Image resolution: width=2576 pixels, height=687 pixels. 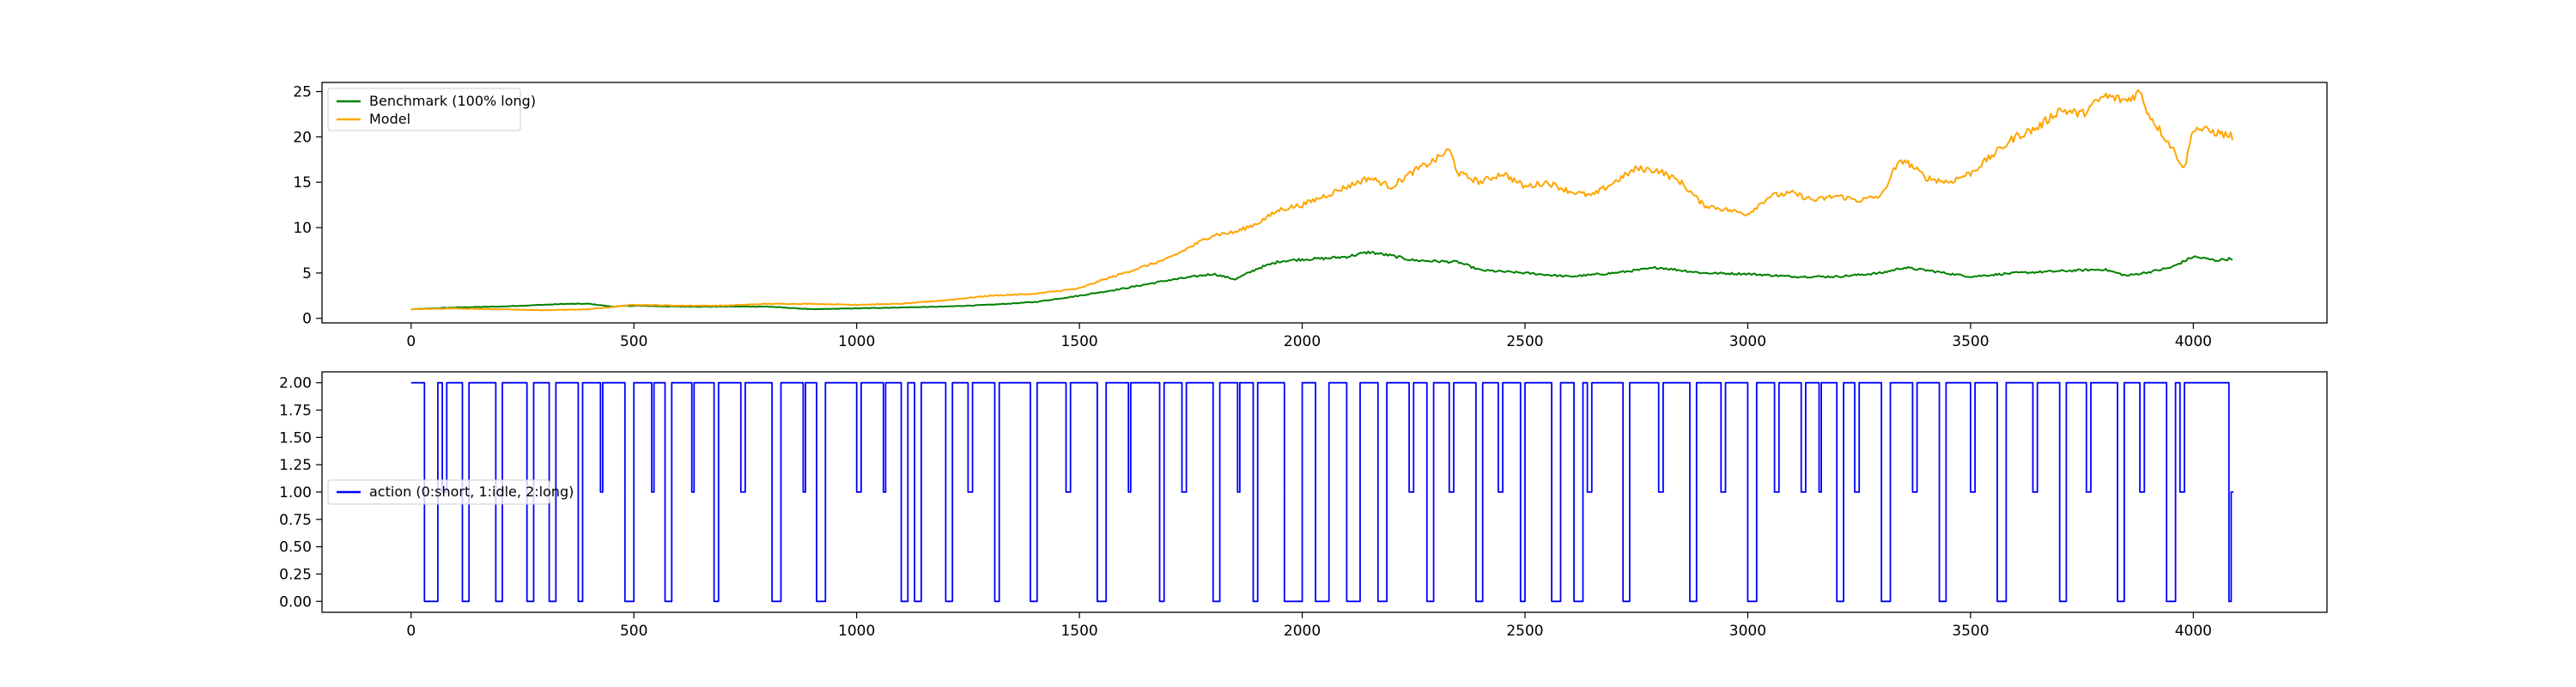 I want to click on y-tick-label: 0.50, so click(x=295, y=547).